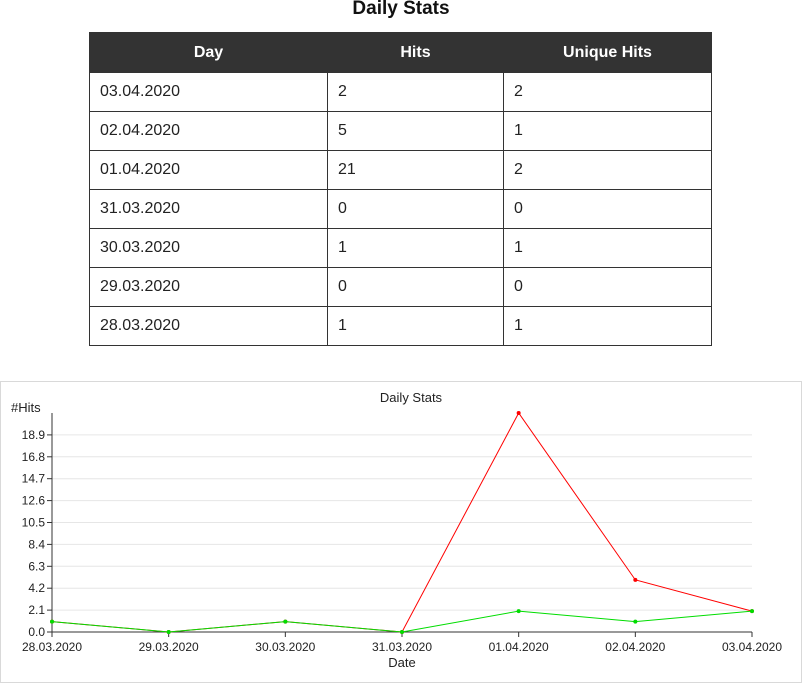 The image size is (802, 687). What do you see at coordinates (415, 92) in the screenshot?
I see `cell-hits: 2` at bounding box center [415, 92].